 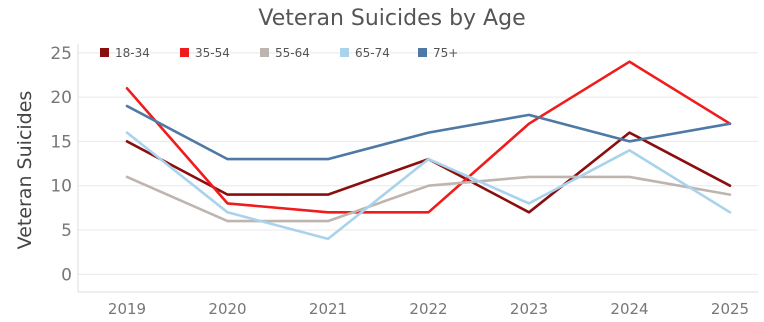 I want to click on legend-label: 35-54, so click(x=212, y=53).